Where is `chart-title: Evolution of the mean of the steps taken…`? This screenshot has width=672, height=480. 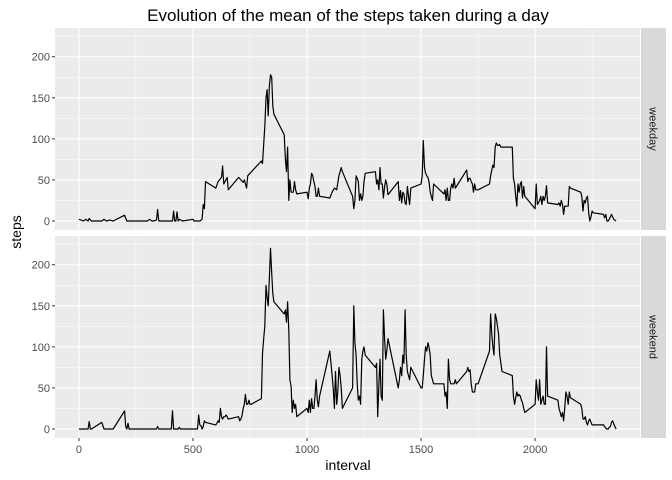
chart-title: Evolution of the mean of the steps taken… is located at coordinates (348, 15).